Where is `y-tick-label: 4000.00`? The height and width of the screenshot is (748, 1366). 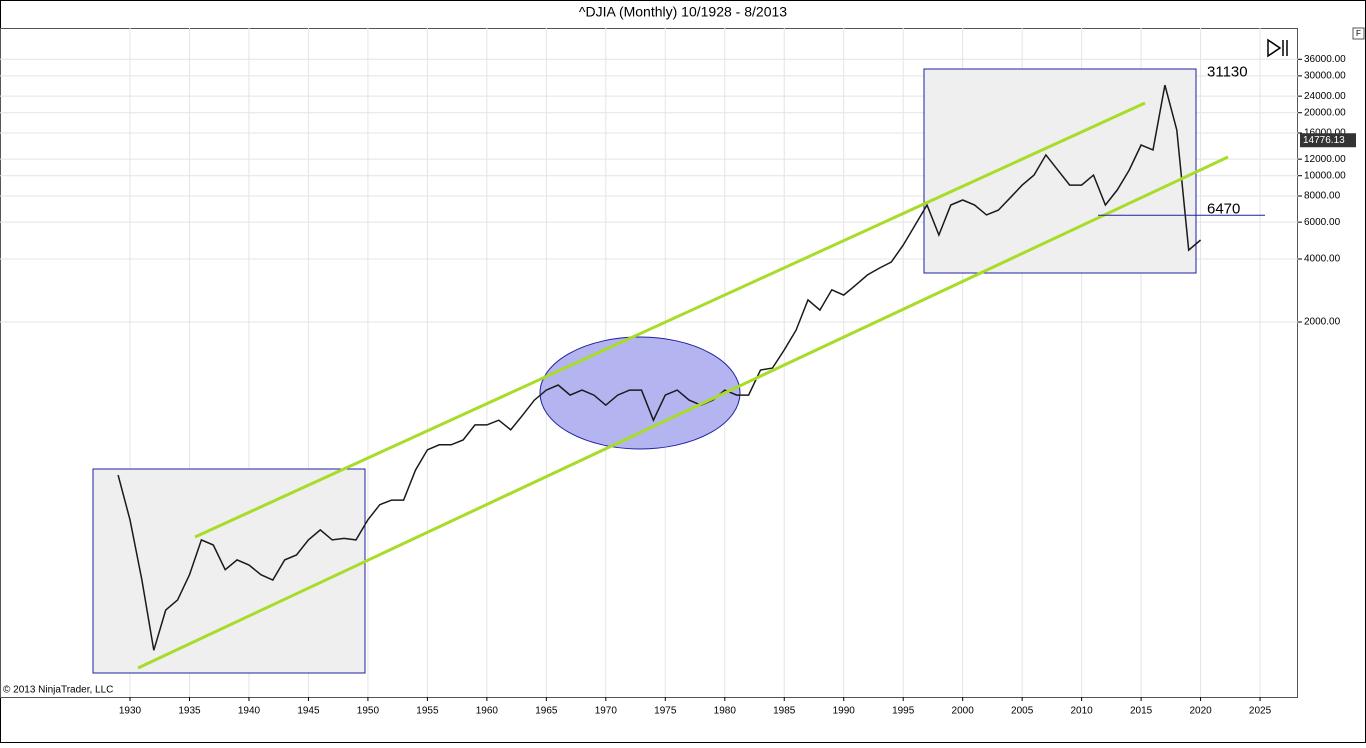
y-tick-label: 4000.00 is located at coordinates (1322, 259).